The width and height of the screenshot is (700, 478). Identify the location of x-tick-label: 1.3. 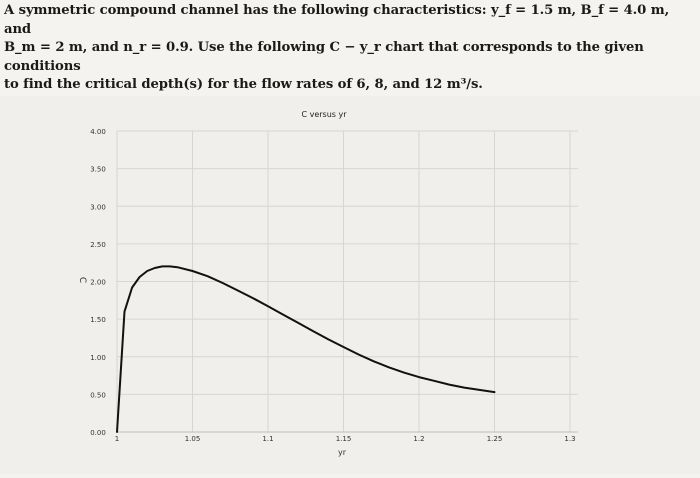
(569, 439).